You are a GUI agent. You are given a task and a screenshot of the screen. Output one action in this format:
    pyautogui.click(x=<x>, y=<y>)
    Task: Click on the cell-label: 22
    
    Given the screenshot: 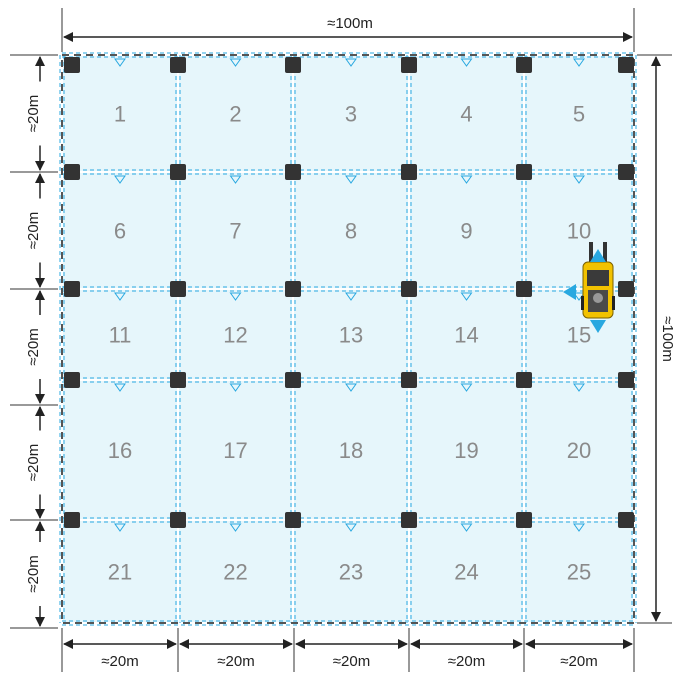 What is the action you would take?
    pyautogui.click(x=235, y=572)
    